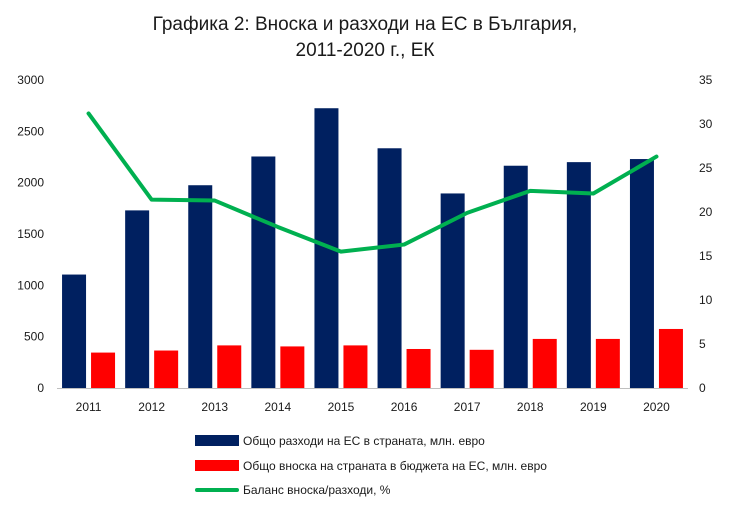 This screenshot has height=510, width=730. What do you see at coordinates (404, 407) in the screenshot?
I see `x-axis-tick-label: 2016` at bounding box center [404, 407].